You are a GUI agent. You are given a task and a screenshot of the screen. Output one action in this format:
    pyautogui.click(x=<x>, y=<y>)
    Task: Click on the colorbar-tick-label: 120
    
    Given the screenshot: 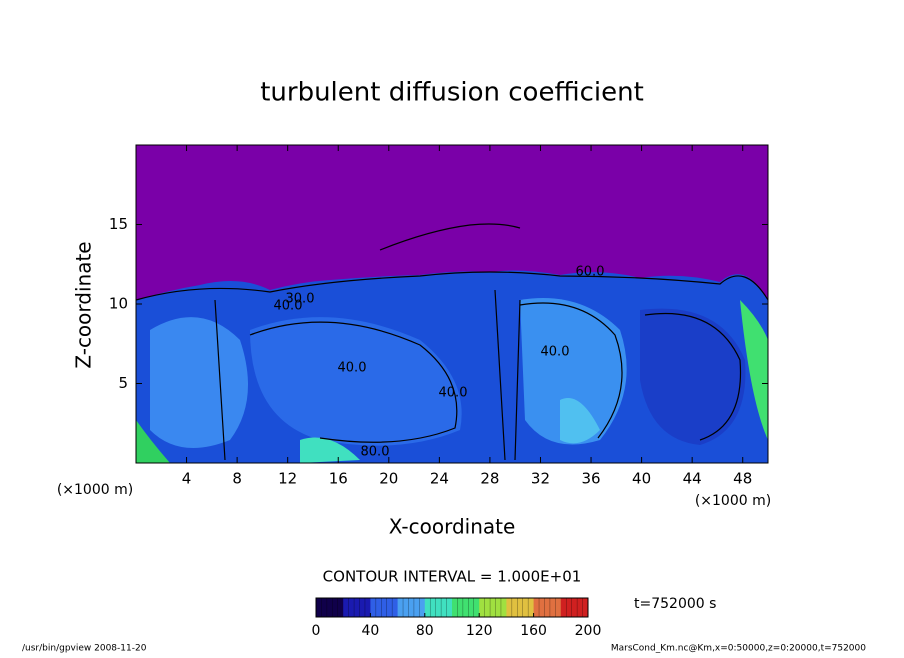 What is the action you would take?
    pyautogui.click(x=479, y=631)
    